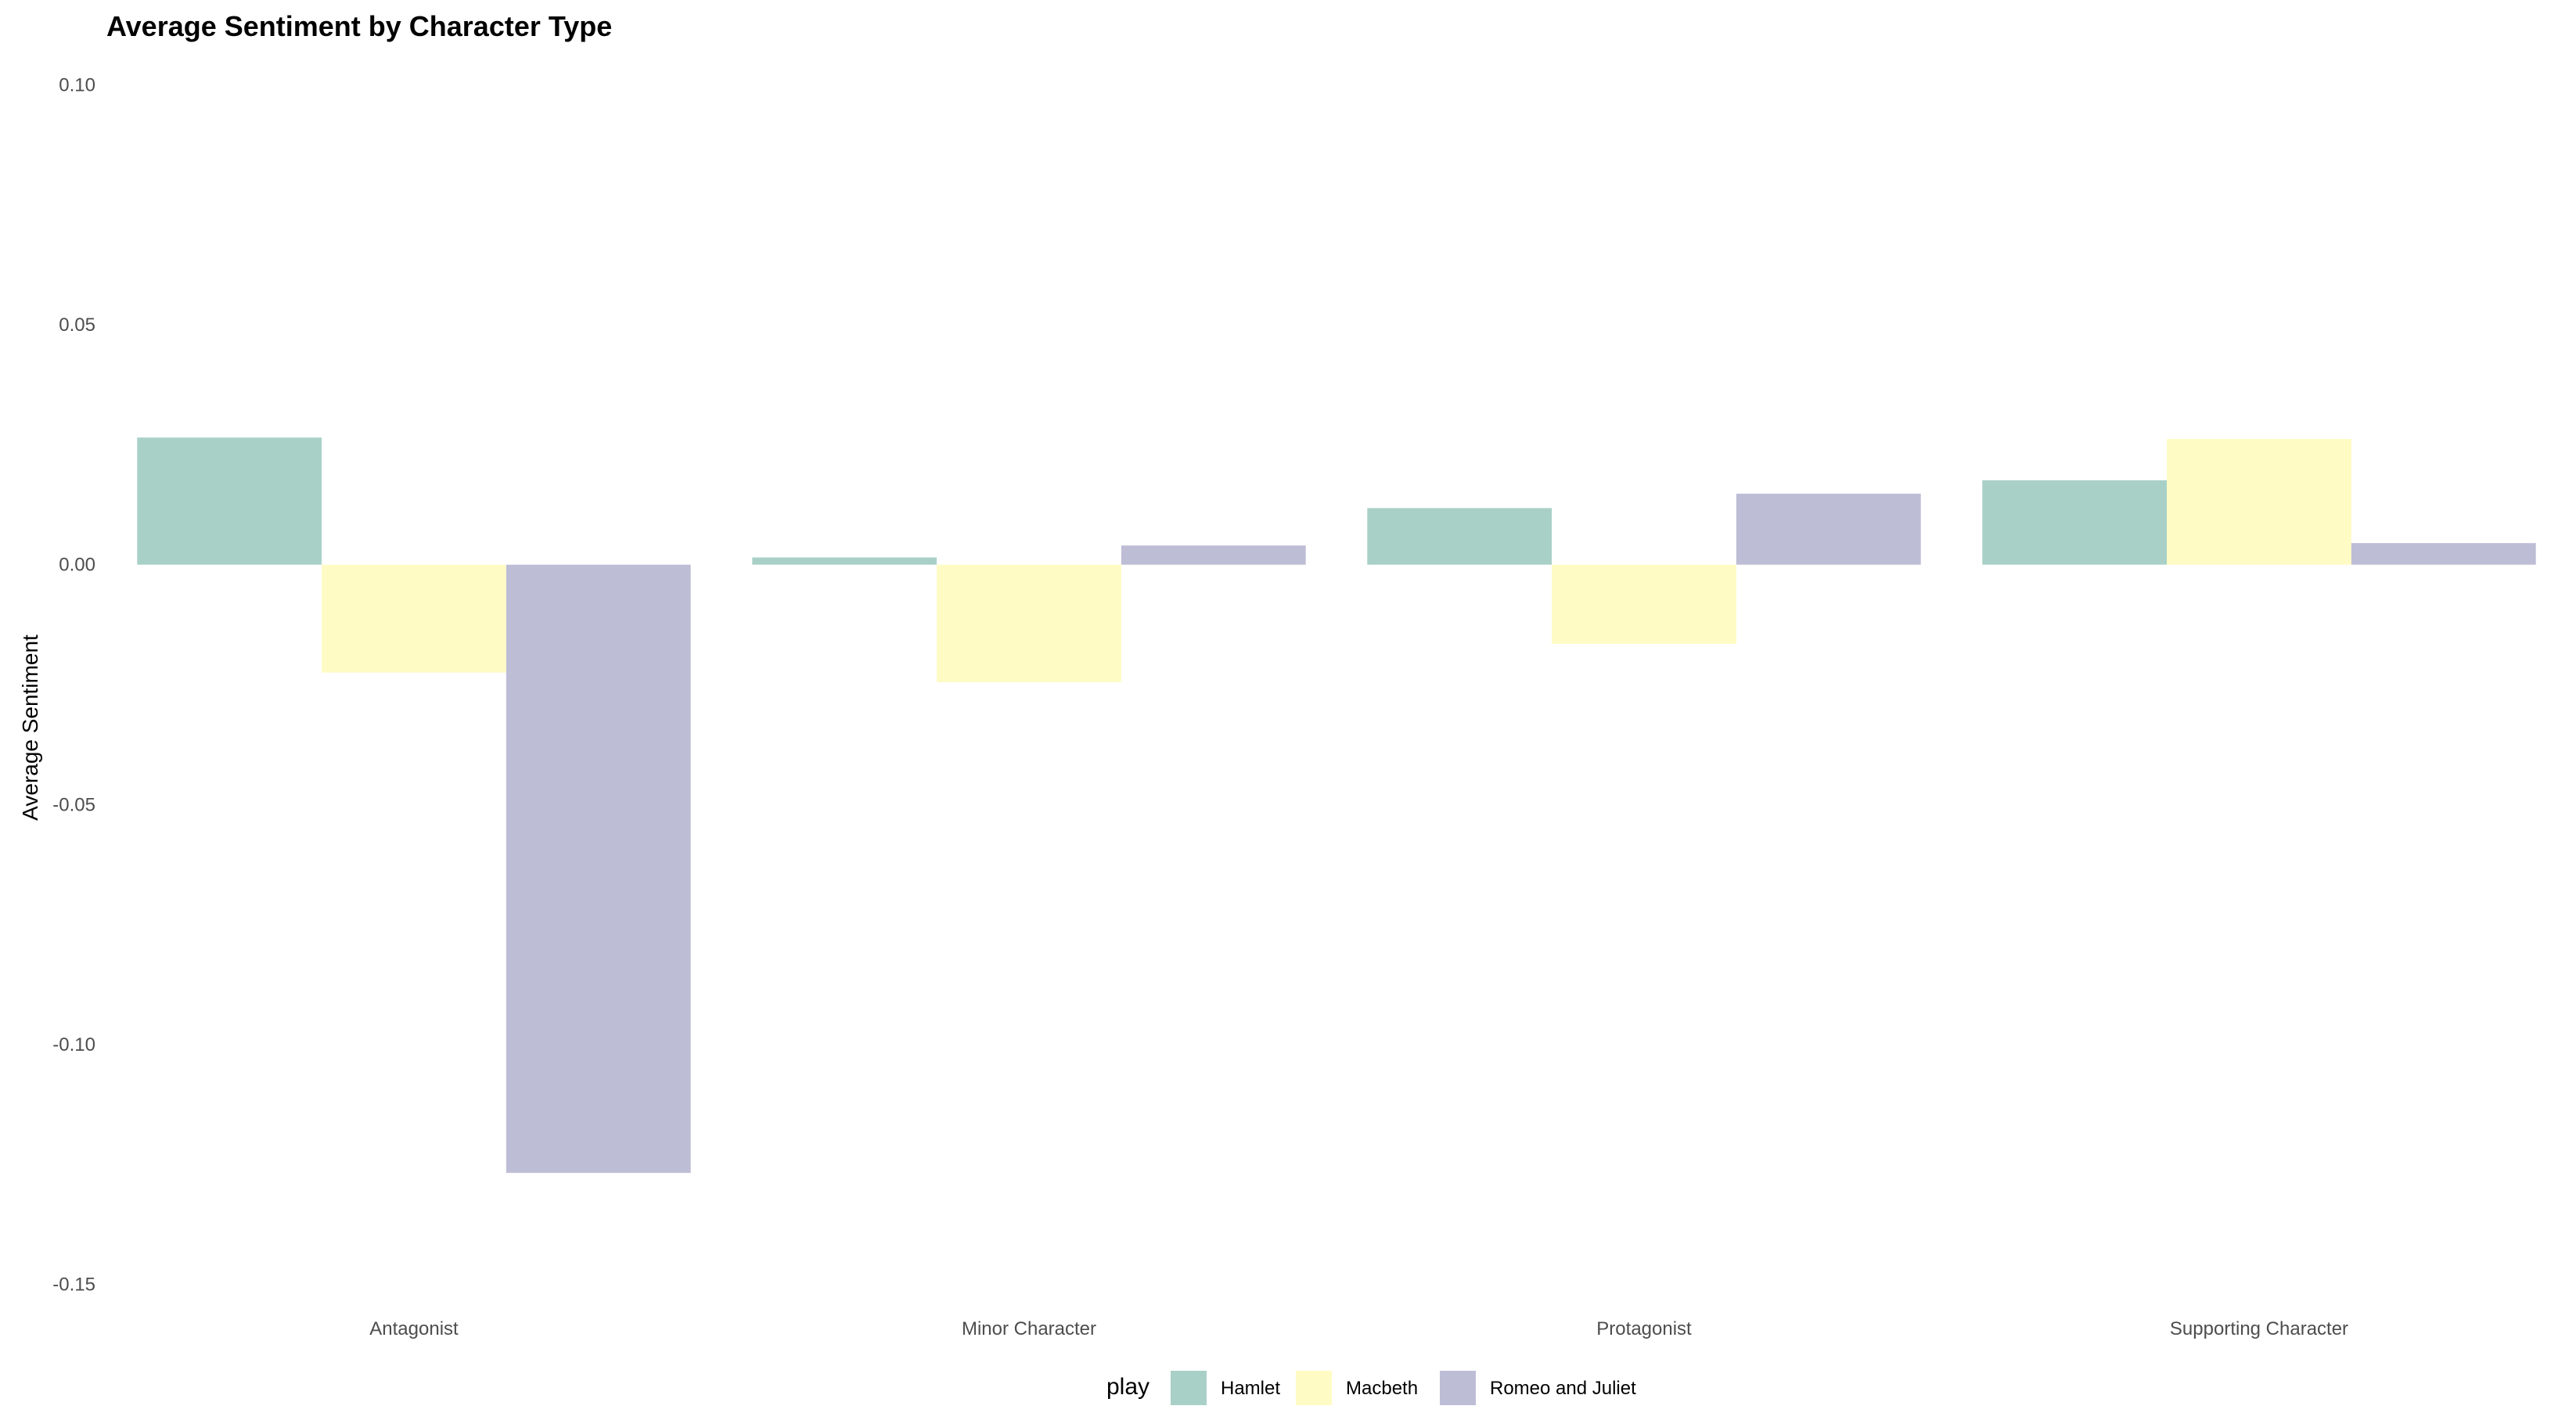 The height and width of the screenshot is (1413, 2576). I want to click on legend: play Hamlet Macbeth Romeo and Juliet, so click(1371, 1388).